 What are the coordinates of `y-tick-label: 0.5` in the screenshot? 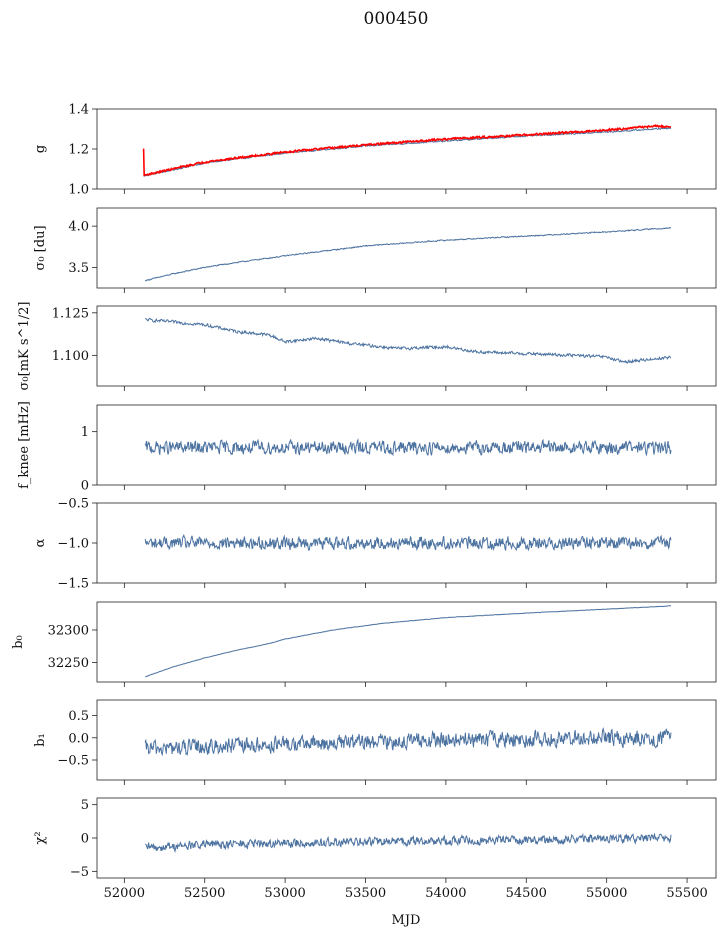 It's located at (78, 716).